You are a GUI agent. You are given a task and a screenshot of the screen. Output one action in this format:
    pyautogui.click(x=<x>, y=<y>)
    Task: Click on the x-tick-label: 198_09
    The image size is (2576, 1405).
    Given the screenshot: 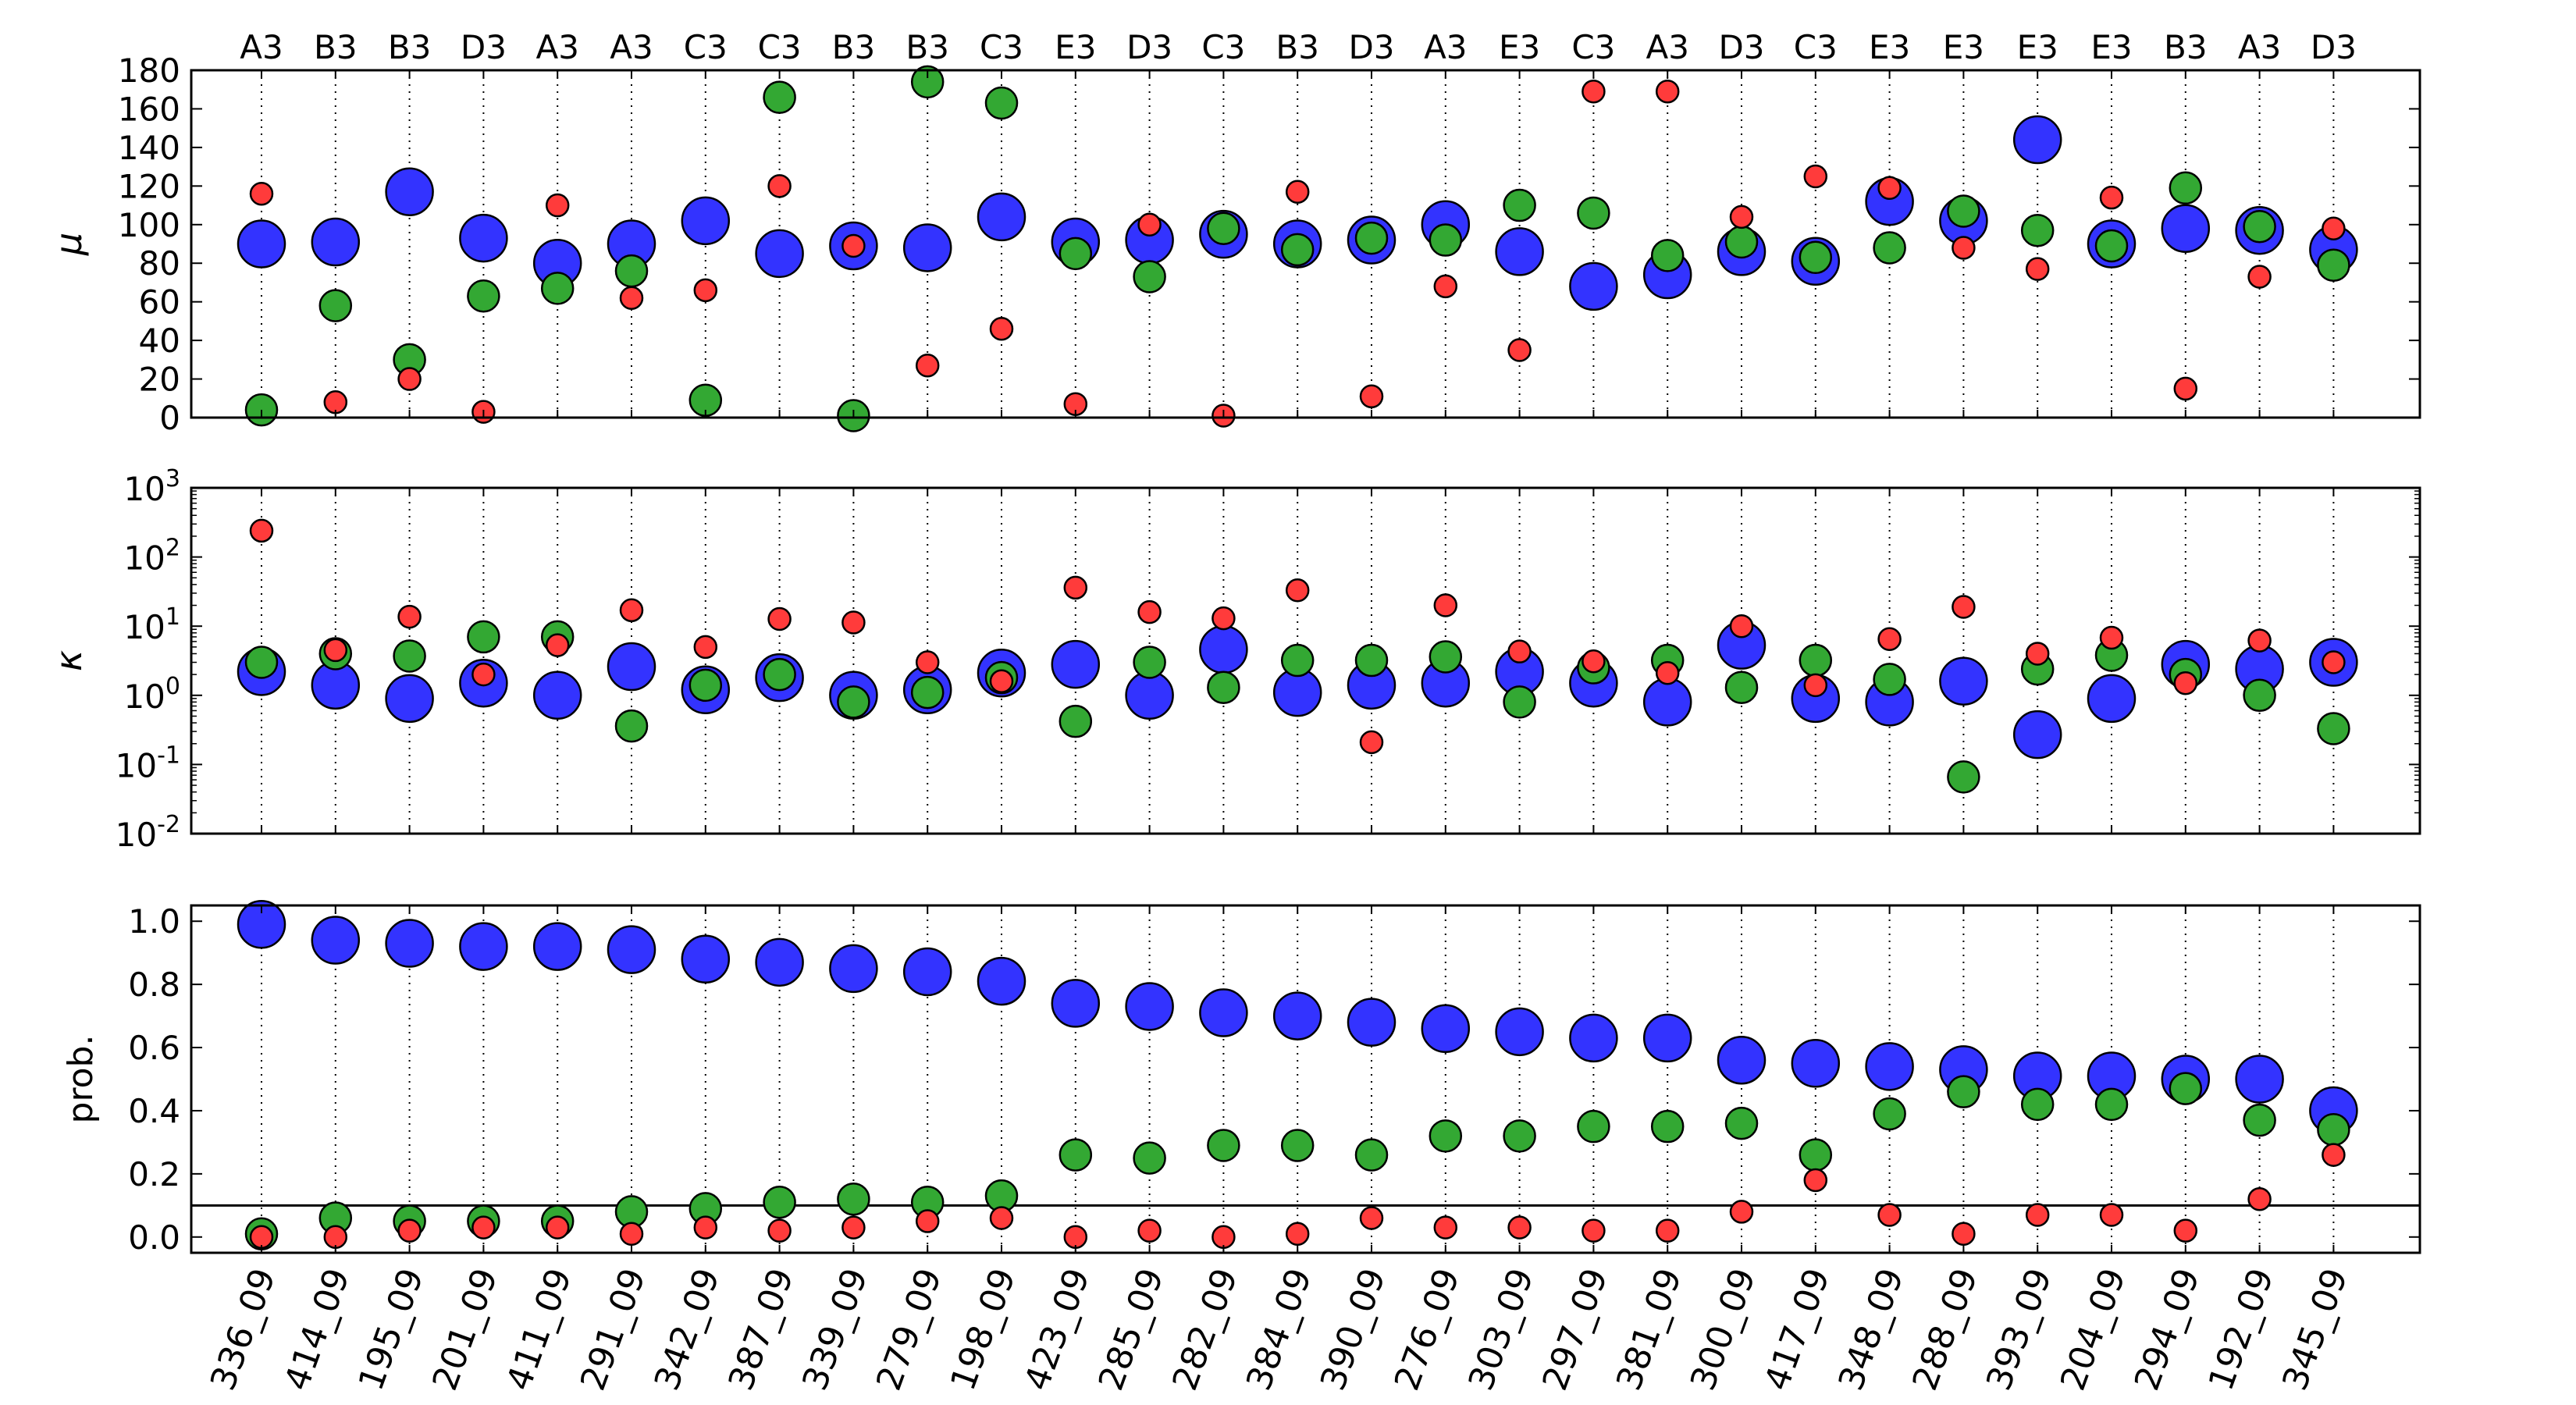 What is the action you would take?
    pyautogui.click(x=983, y=1329)
    